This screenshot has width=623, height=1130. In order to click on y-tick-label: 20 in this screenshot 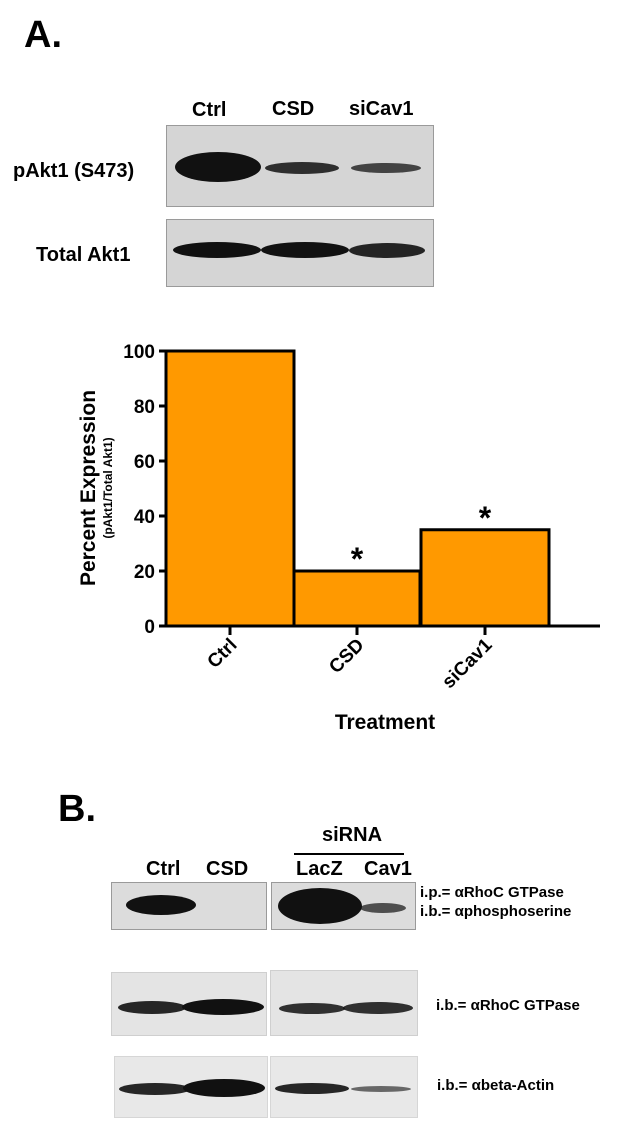, I will do `click(144, 572)`.